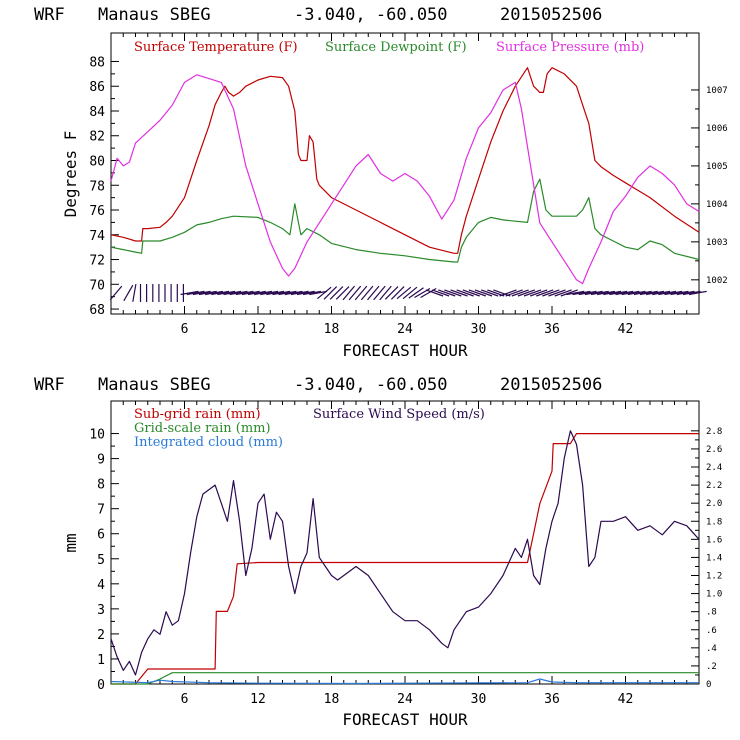  What do you see at coordinates (717, 91) in the screenshot?
I see `panel1-y2-tick-label: 1007` at bounding box center [717, 91].